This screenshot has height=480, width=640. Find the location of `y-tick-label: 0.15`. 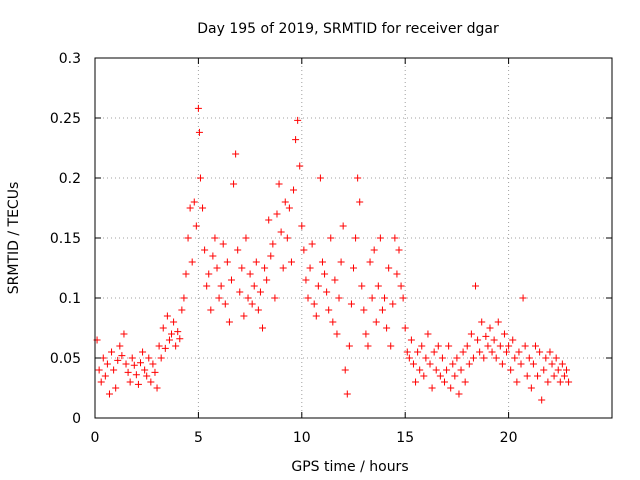

y-tick-label: 0.15 is located at coordinates (65, 239).